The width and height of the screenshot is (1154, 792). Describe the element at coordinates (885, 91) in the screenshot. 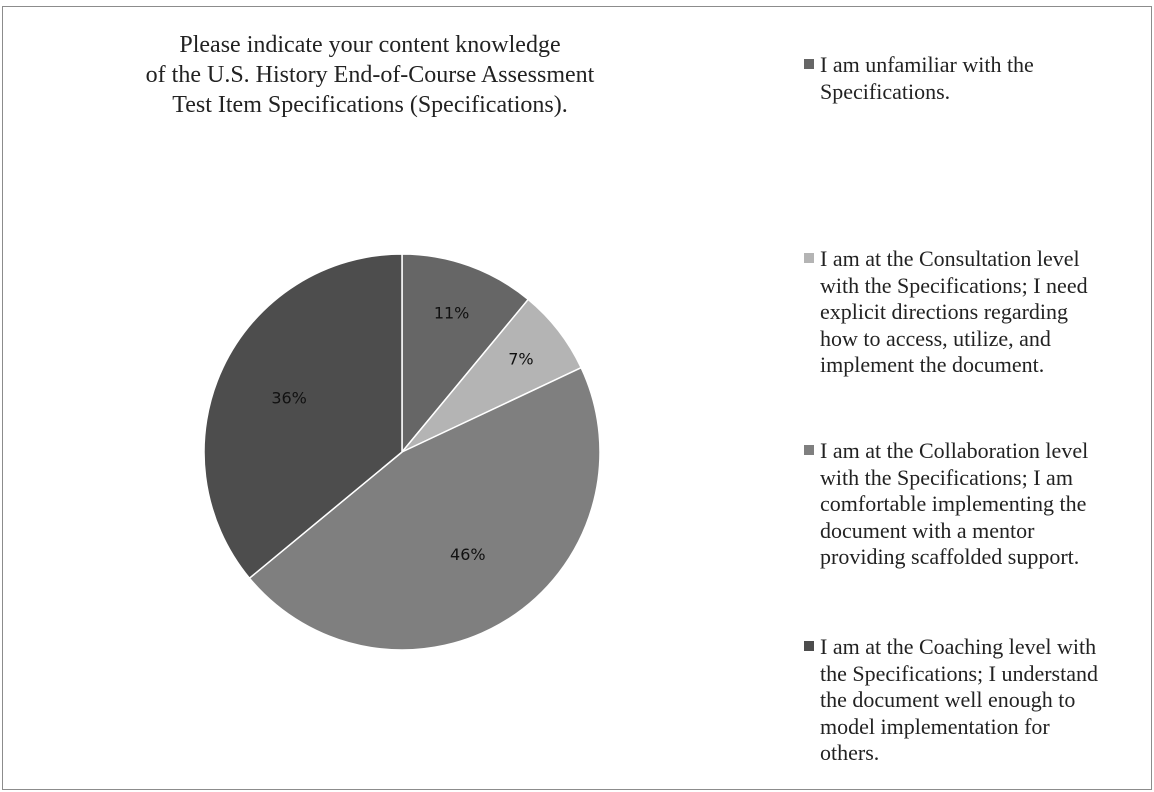

I see `legend-label-line: Specifications.` at that location.